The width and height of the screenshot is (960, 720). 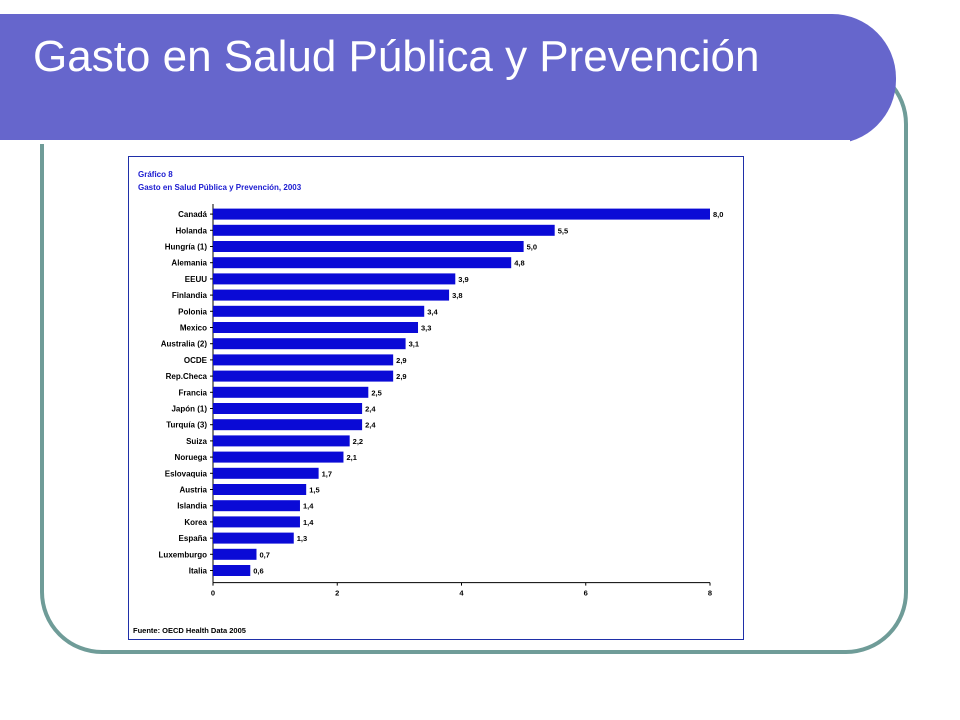 What do you see at coordinates (193, 392) in the screenshot?
I see `category-label: Francia` at bounding box center [193, 392].